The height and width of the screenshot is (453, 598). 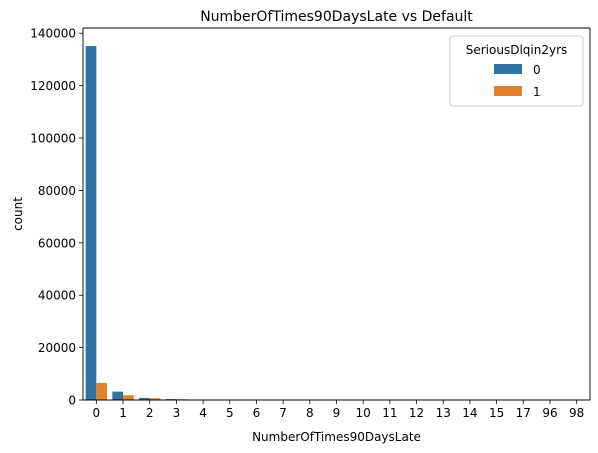 What do you see at coordinates (496, 413) in the screenshot?
I see `x-tick-label: 15` at bounding box center [496, 413].